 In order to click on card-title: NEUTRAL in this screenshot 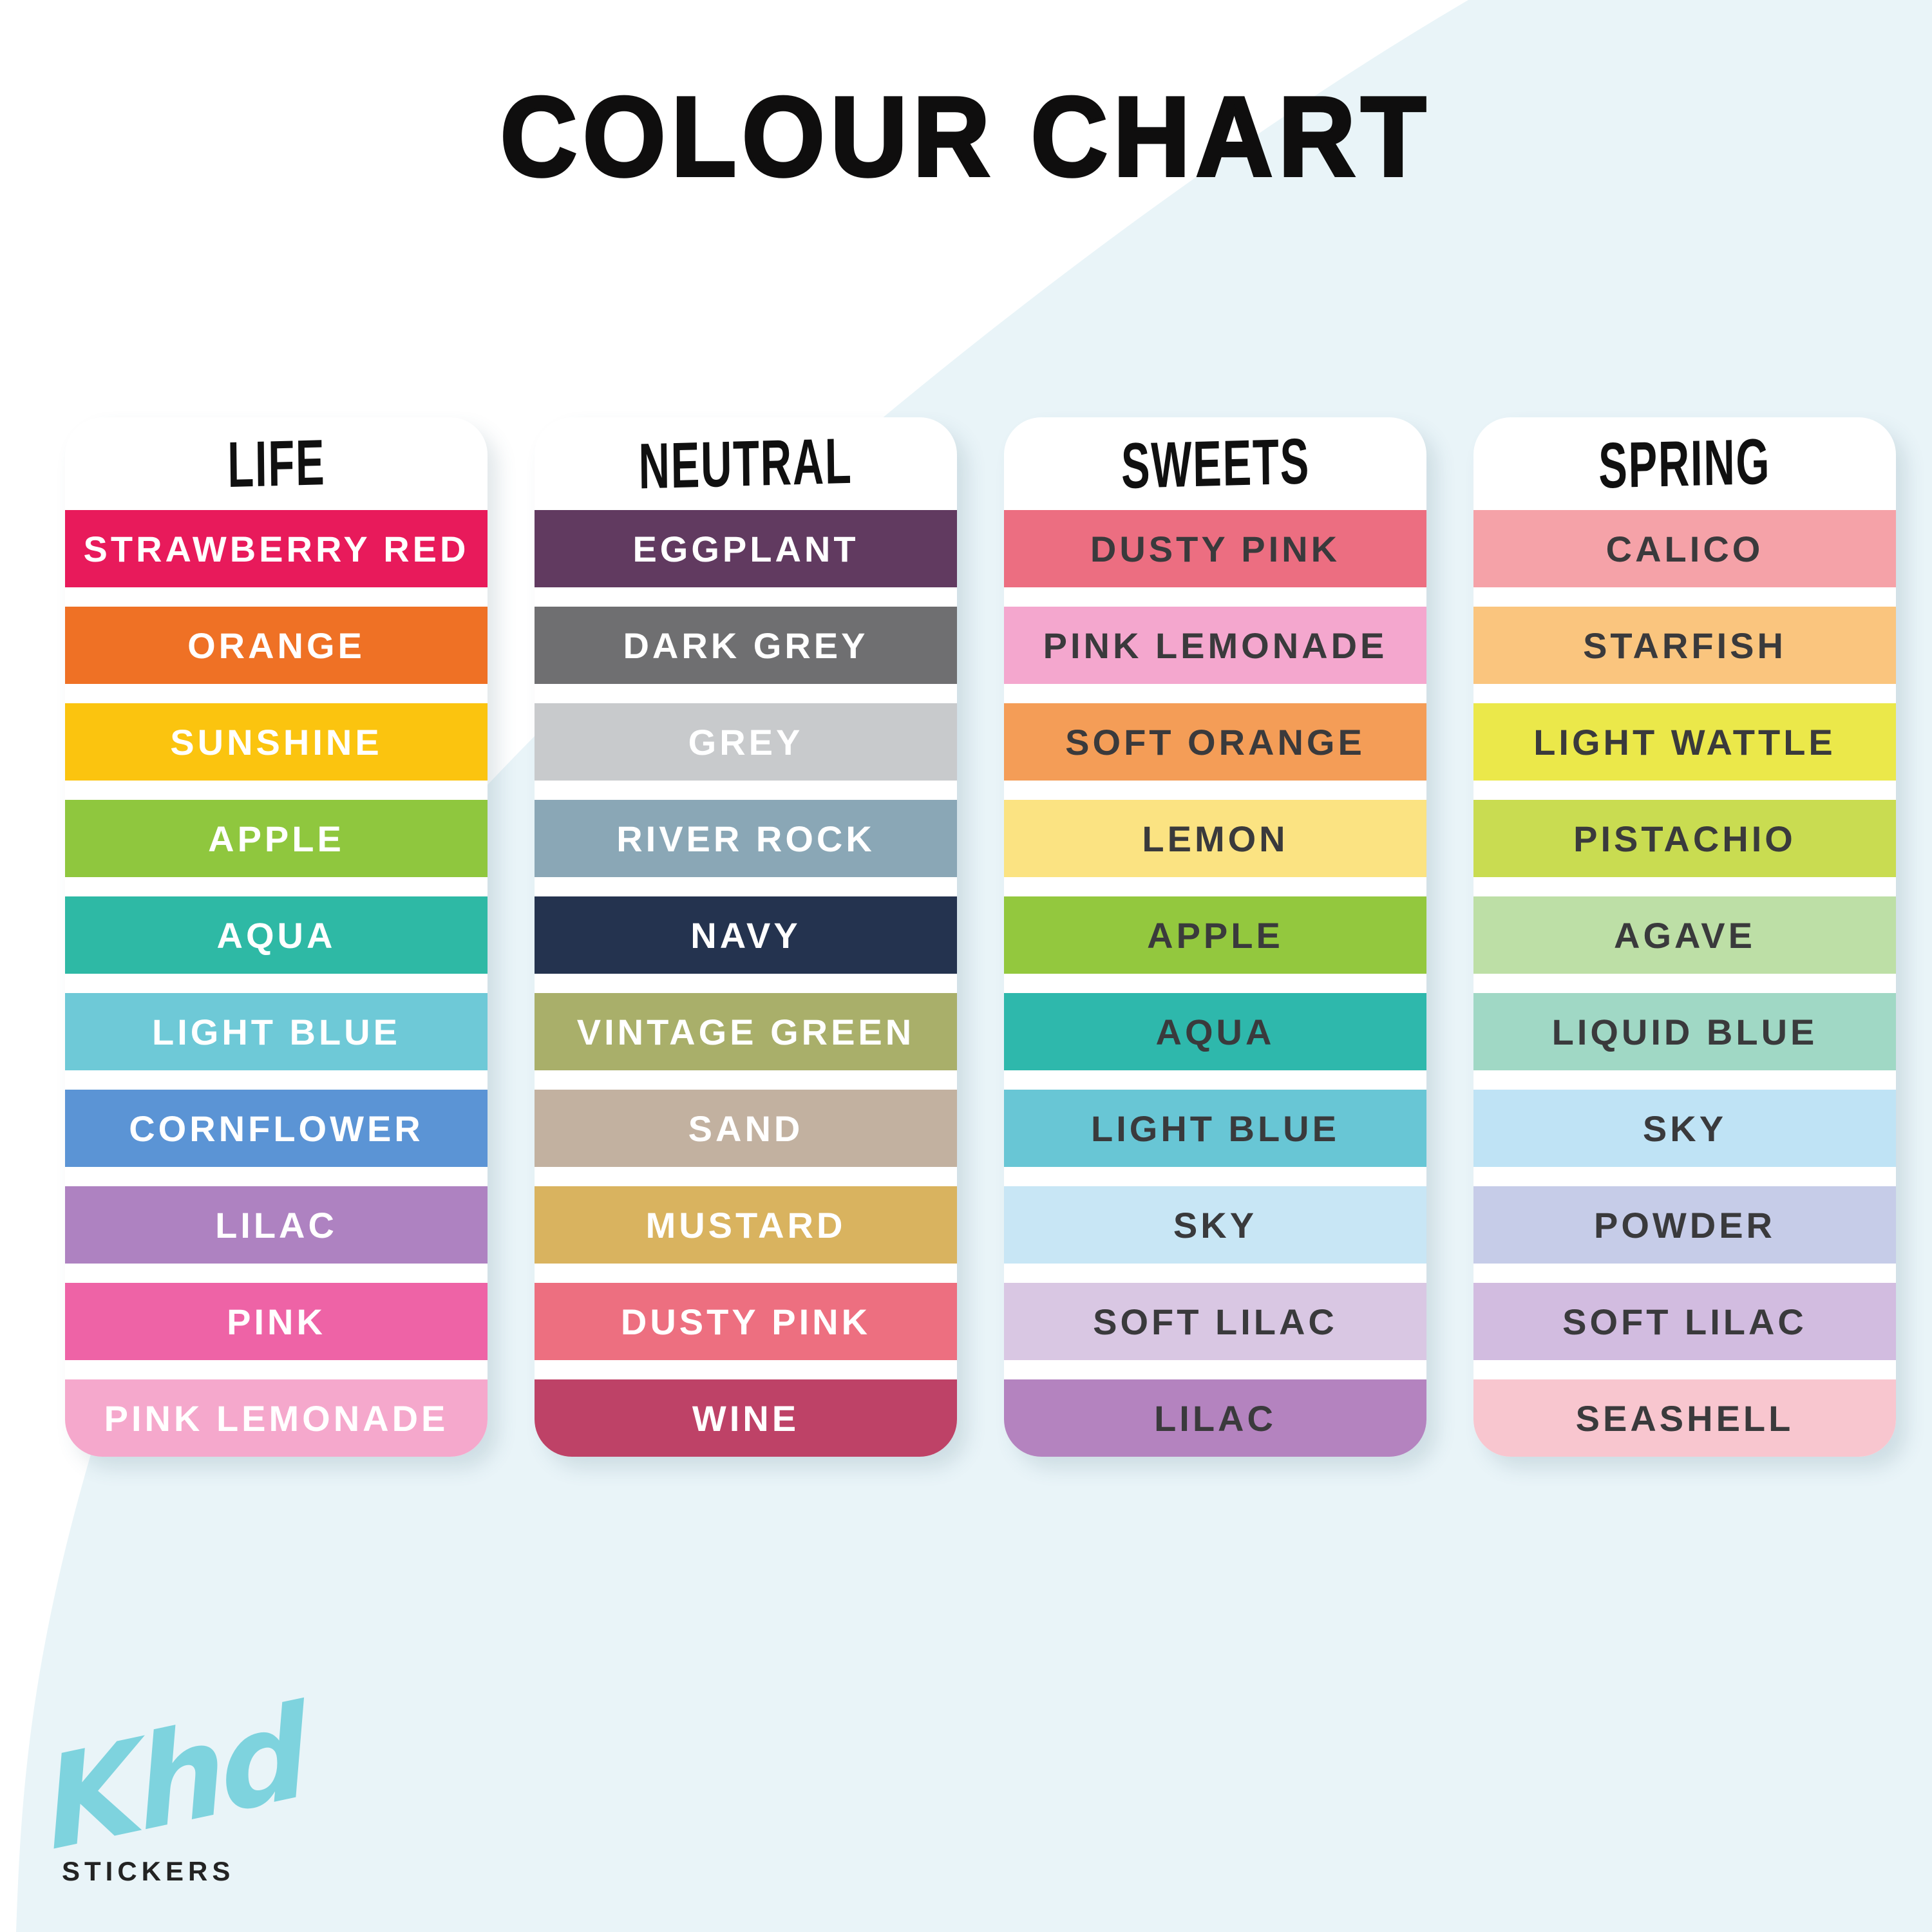, I will do `click(746, 463)`.